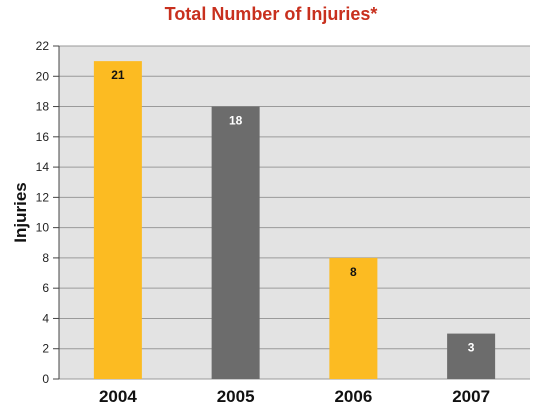 The image size is (542, 408). What do you see at coordinates (43, 46) in the screenshot?
I see `y-tick-label: 22` at bounding box center [43, 46].